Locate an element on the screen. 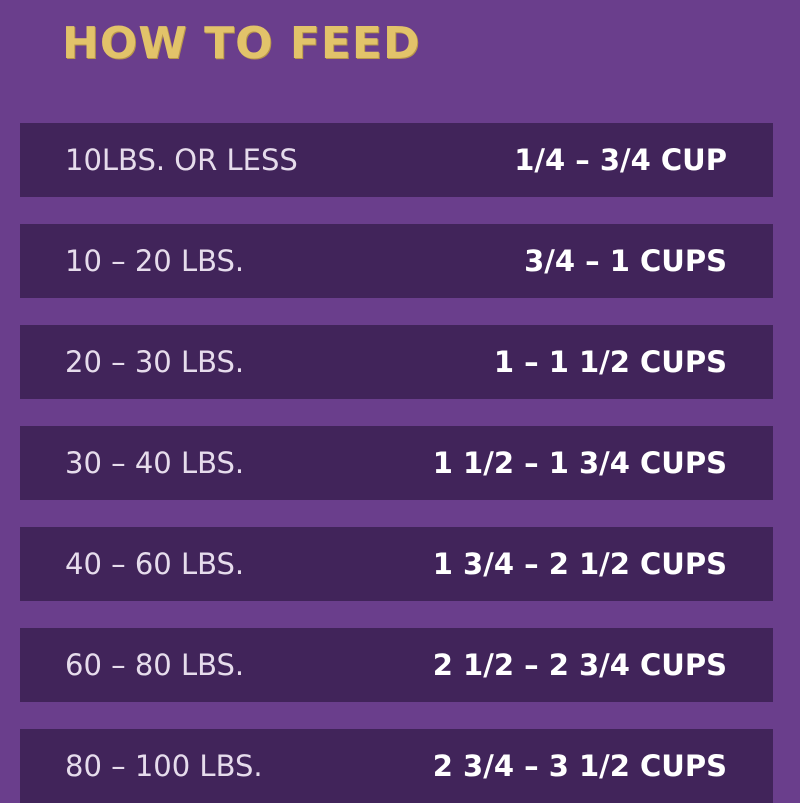 Image resolution: width=800 pixels, height=803 pixels. feeding-amount: 1/4 – 3/4 CUP is located at coordinates (620, 160).